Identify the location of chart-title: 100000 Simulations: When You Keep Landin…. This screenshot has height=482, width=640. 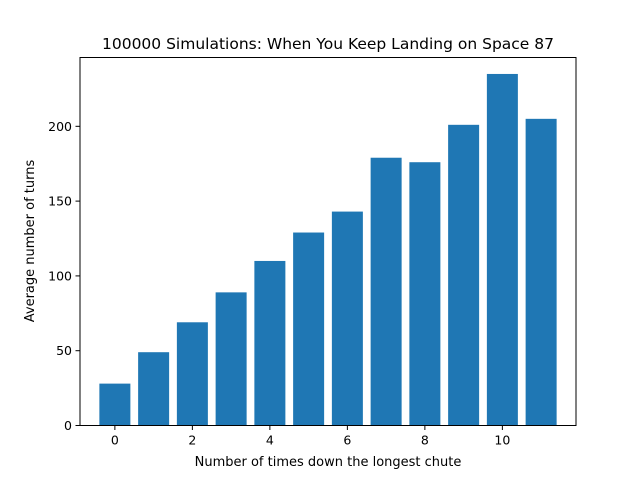
(328, 44).